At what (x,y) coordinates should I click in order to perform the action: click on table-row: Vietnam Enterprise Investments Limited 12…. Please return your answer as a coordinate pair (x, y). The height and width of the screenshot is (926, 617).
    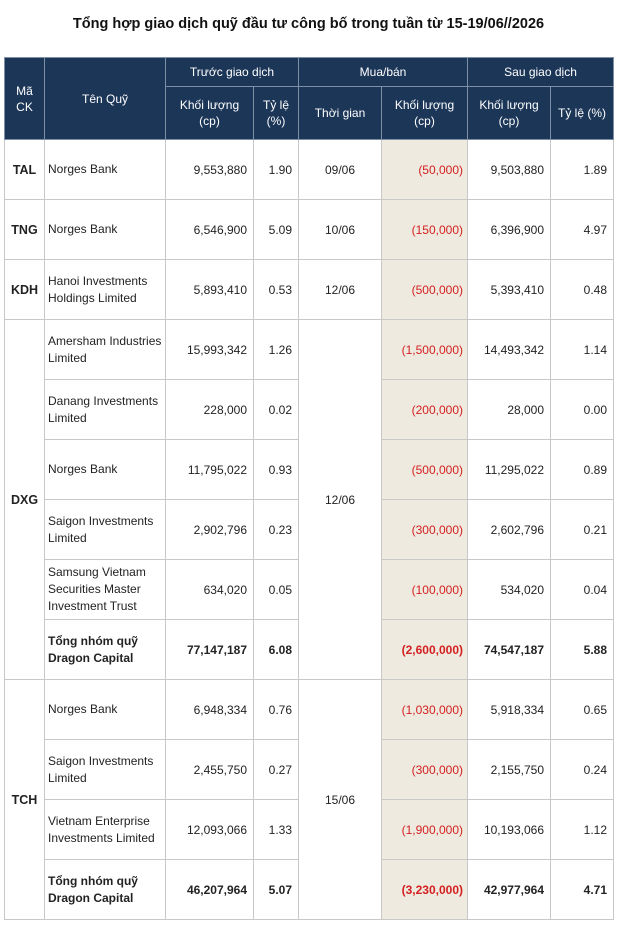
    Looking at the image, I should click on (310, 829).